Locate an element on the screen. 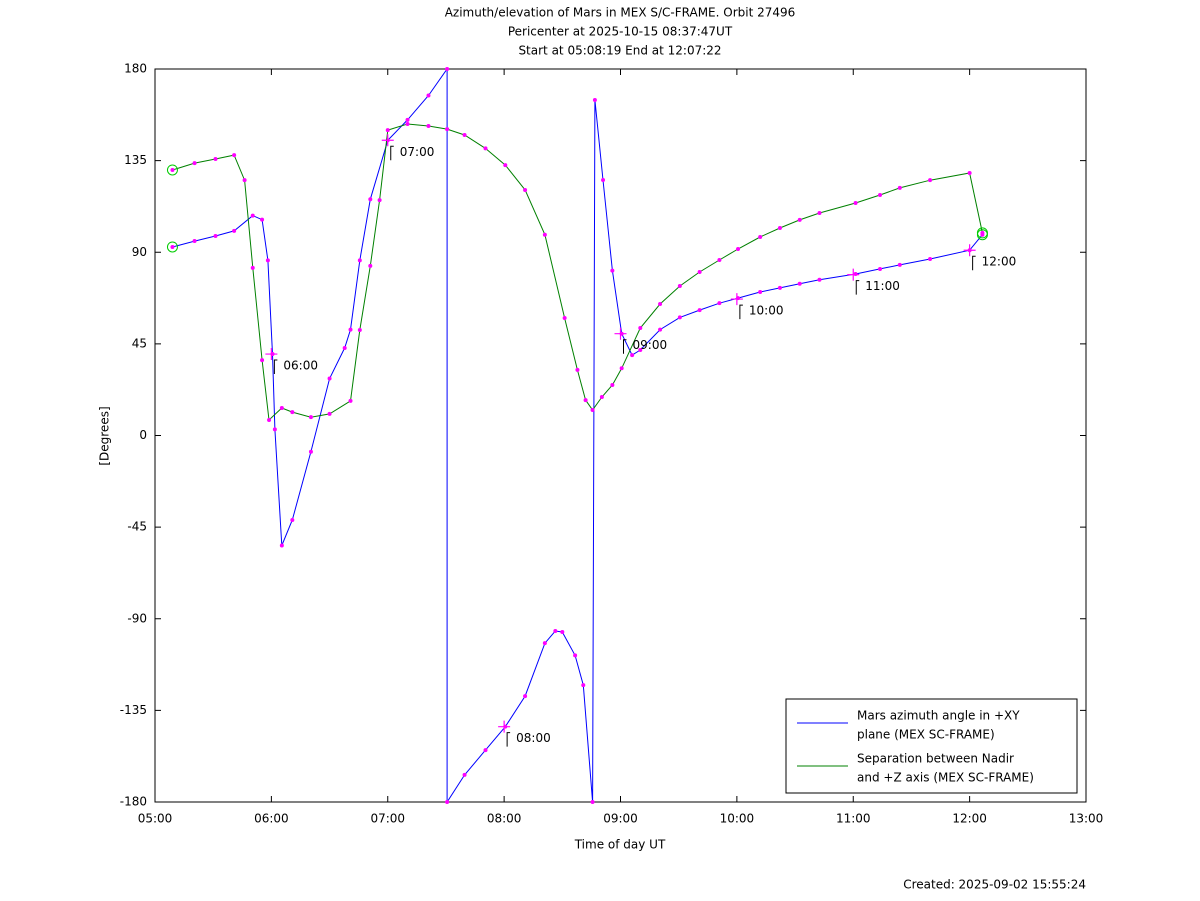 The width and height of the screenshot is (1200, 901). annotation-label: 11:00 is located at coordinates (882, 286).